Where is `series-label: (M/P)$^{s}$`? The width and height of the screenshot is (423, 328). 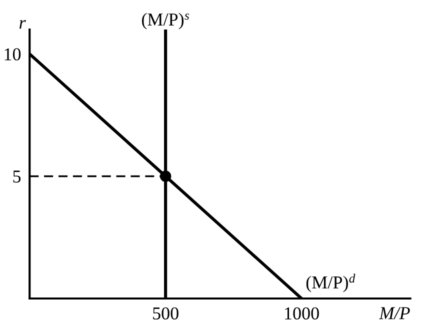 series-label: (M/P)$^{s}$ is located at coordinates (166, 21).